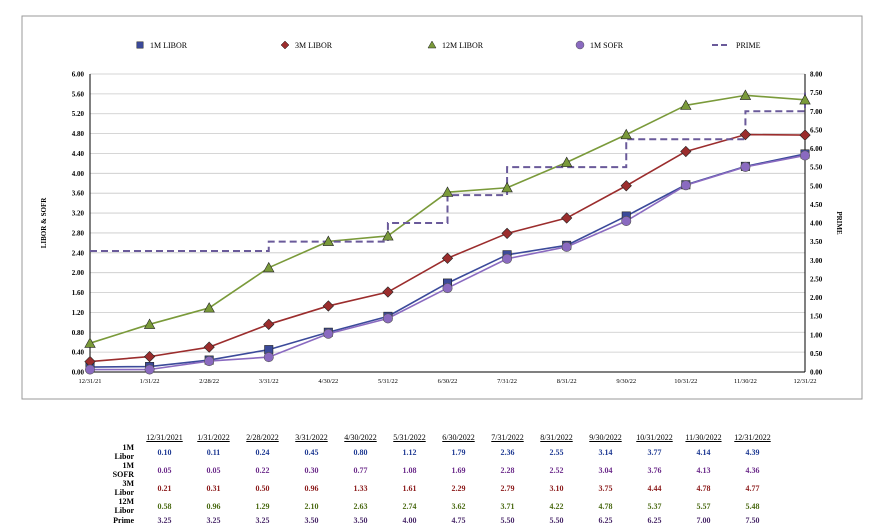 The width and height of the screenshot is (895, 526). Describe the element at coordinates (804, 381) in the screenshot. I see `x-tick-label: 12/31/22` at that location.